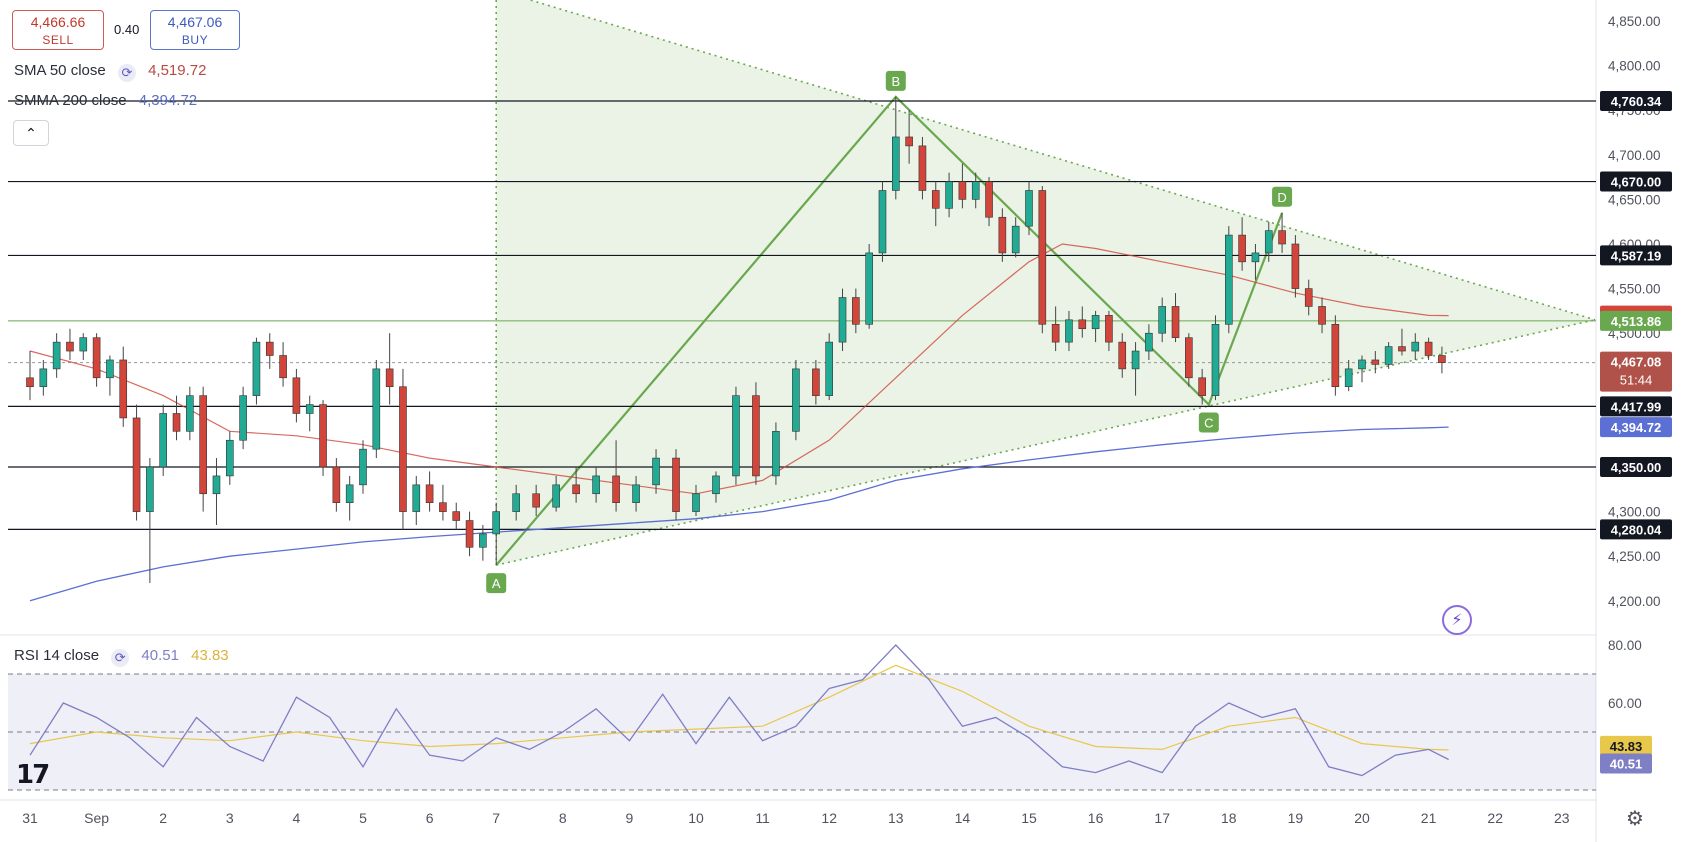 This screenshot has width=1690, height=842. I want to click on rsi-ma-line, so click(739, 707).